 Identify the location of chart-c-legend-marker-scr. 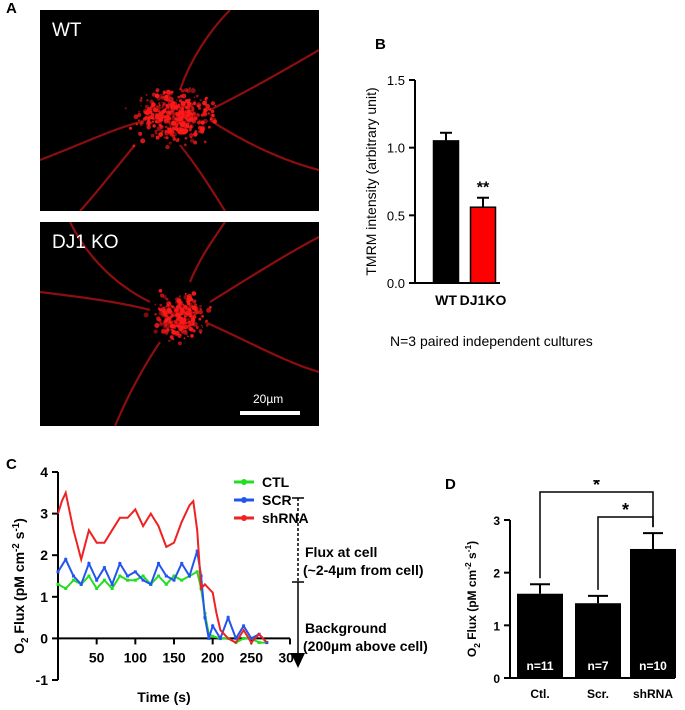
(244, 500).